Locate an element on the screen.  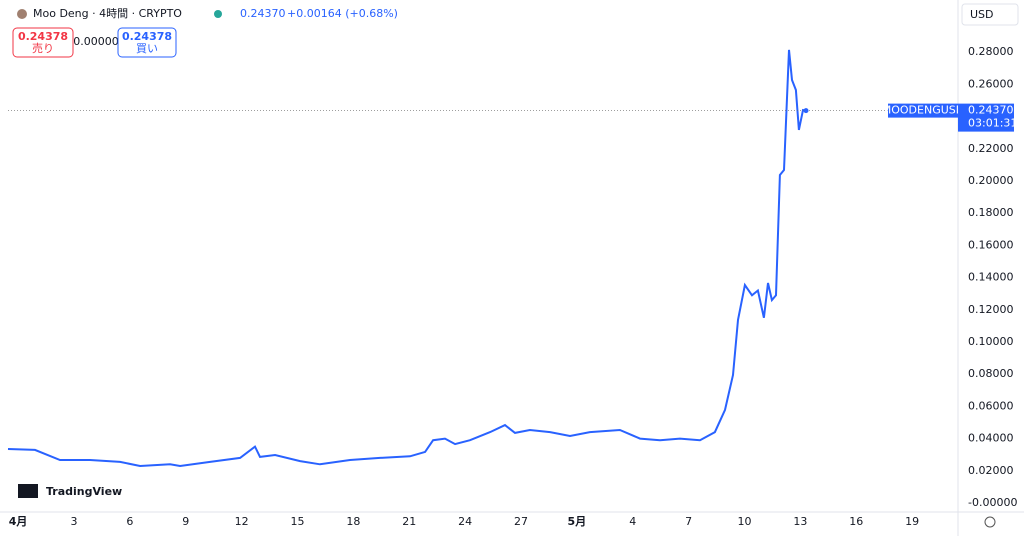
buy-button is located at coordinates (147, 42).